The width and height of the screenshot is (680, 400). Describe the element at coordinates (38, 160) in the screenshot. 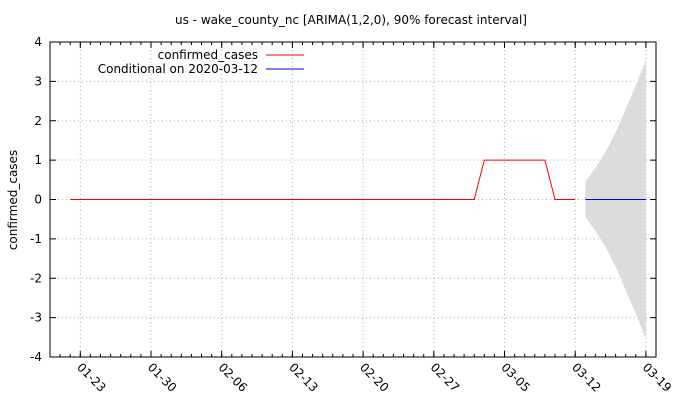

I see `y-tick-label: 1` at that location.